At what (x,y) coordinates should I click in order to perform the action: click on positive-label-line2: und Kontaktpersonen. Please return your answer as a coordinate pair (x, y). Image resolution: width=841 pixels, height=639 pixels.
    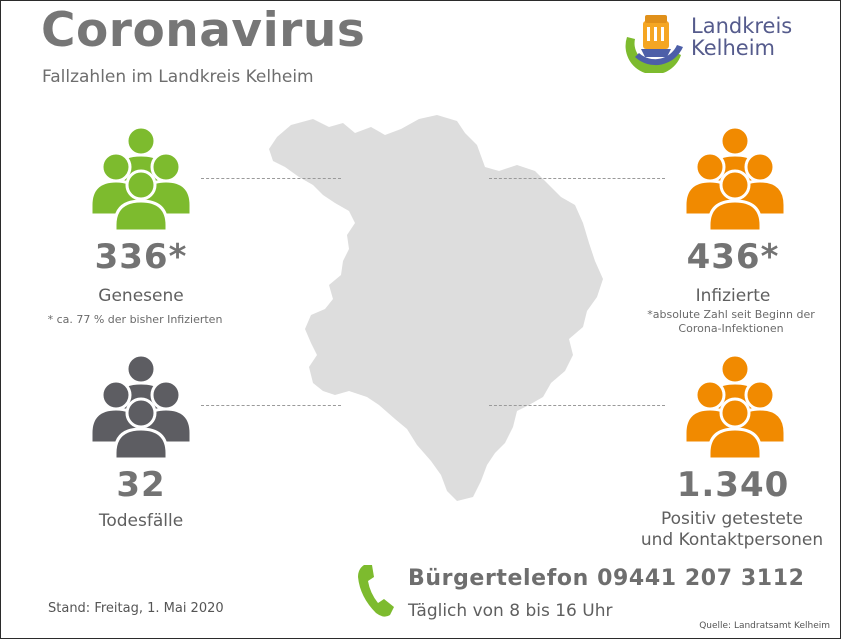
    Looking at the image, I should click on (732, 540).